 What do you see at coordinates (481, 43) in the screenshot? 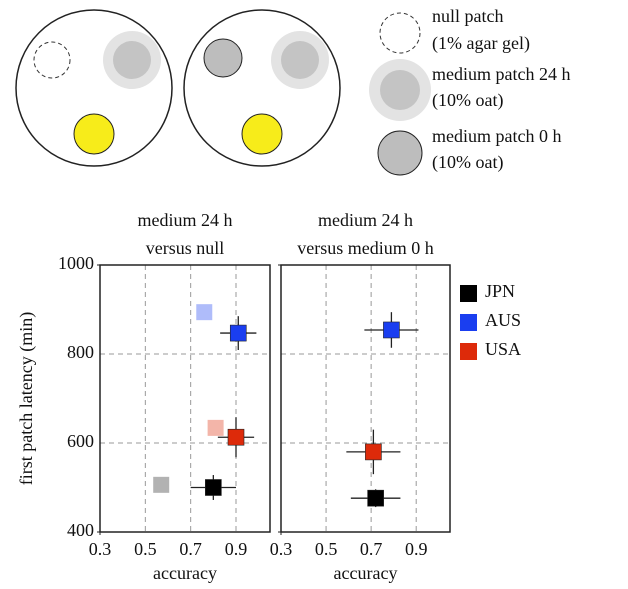
I see `diagram-sublabel: (1% agar gel)` at bounding box center [481, 43].